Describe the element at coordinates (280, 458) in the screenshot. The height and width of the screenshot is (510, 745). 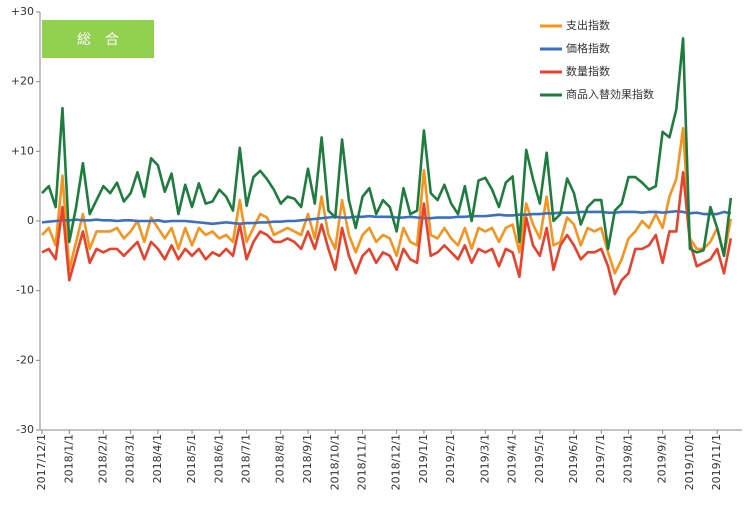
I see `x-tick-label: 2018/8/1` at that location.